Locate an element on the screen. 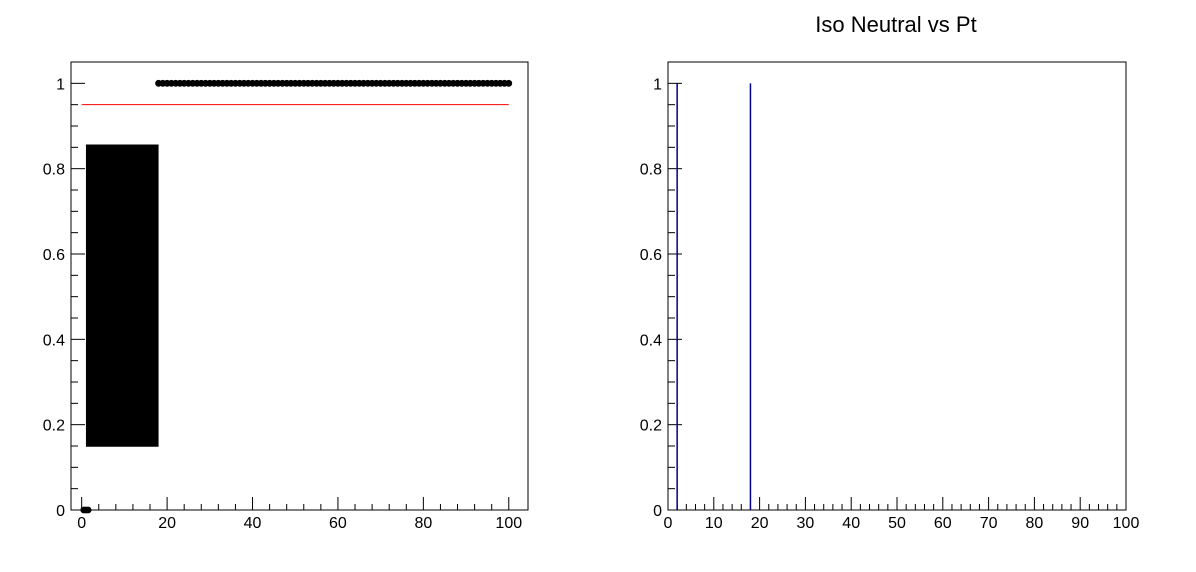 This screenshot has height=572, width=1196. x-tick-label: 70 is located at coordinates (989, 523).